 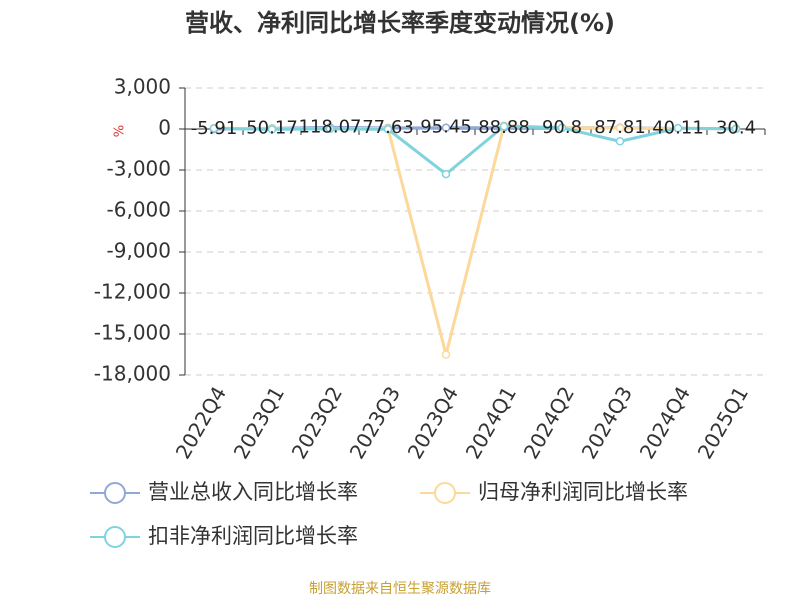 What do you see at coordinates (475, 150) in the screenshot?
I see `series-line` at bounding box center [475, 150].